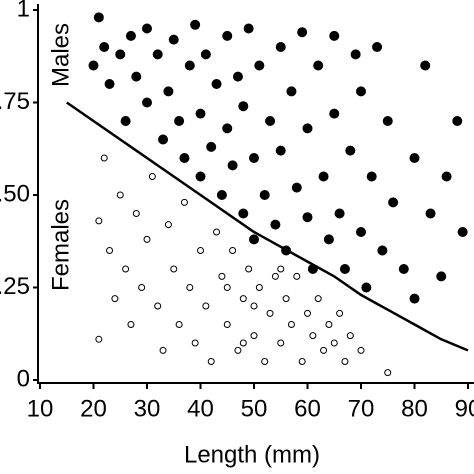  What do you see at coordinates (147, 408) in the screenshot?
I see `x-tick-label: 30` at bounding box center [147, 408].